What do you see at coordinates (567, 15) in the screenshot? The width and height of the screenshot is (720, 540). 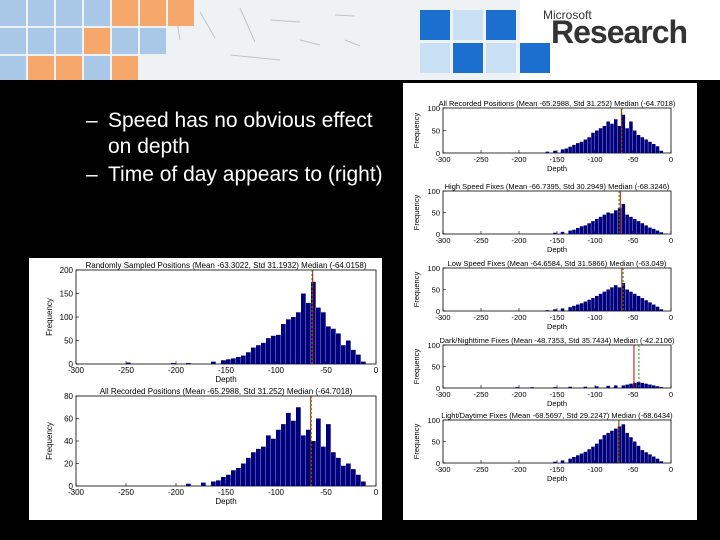 I see `logo-microsoft-text: Microsoft` at bounding box center [567, 15].